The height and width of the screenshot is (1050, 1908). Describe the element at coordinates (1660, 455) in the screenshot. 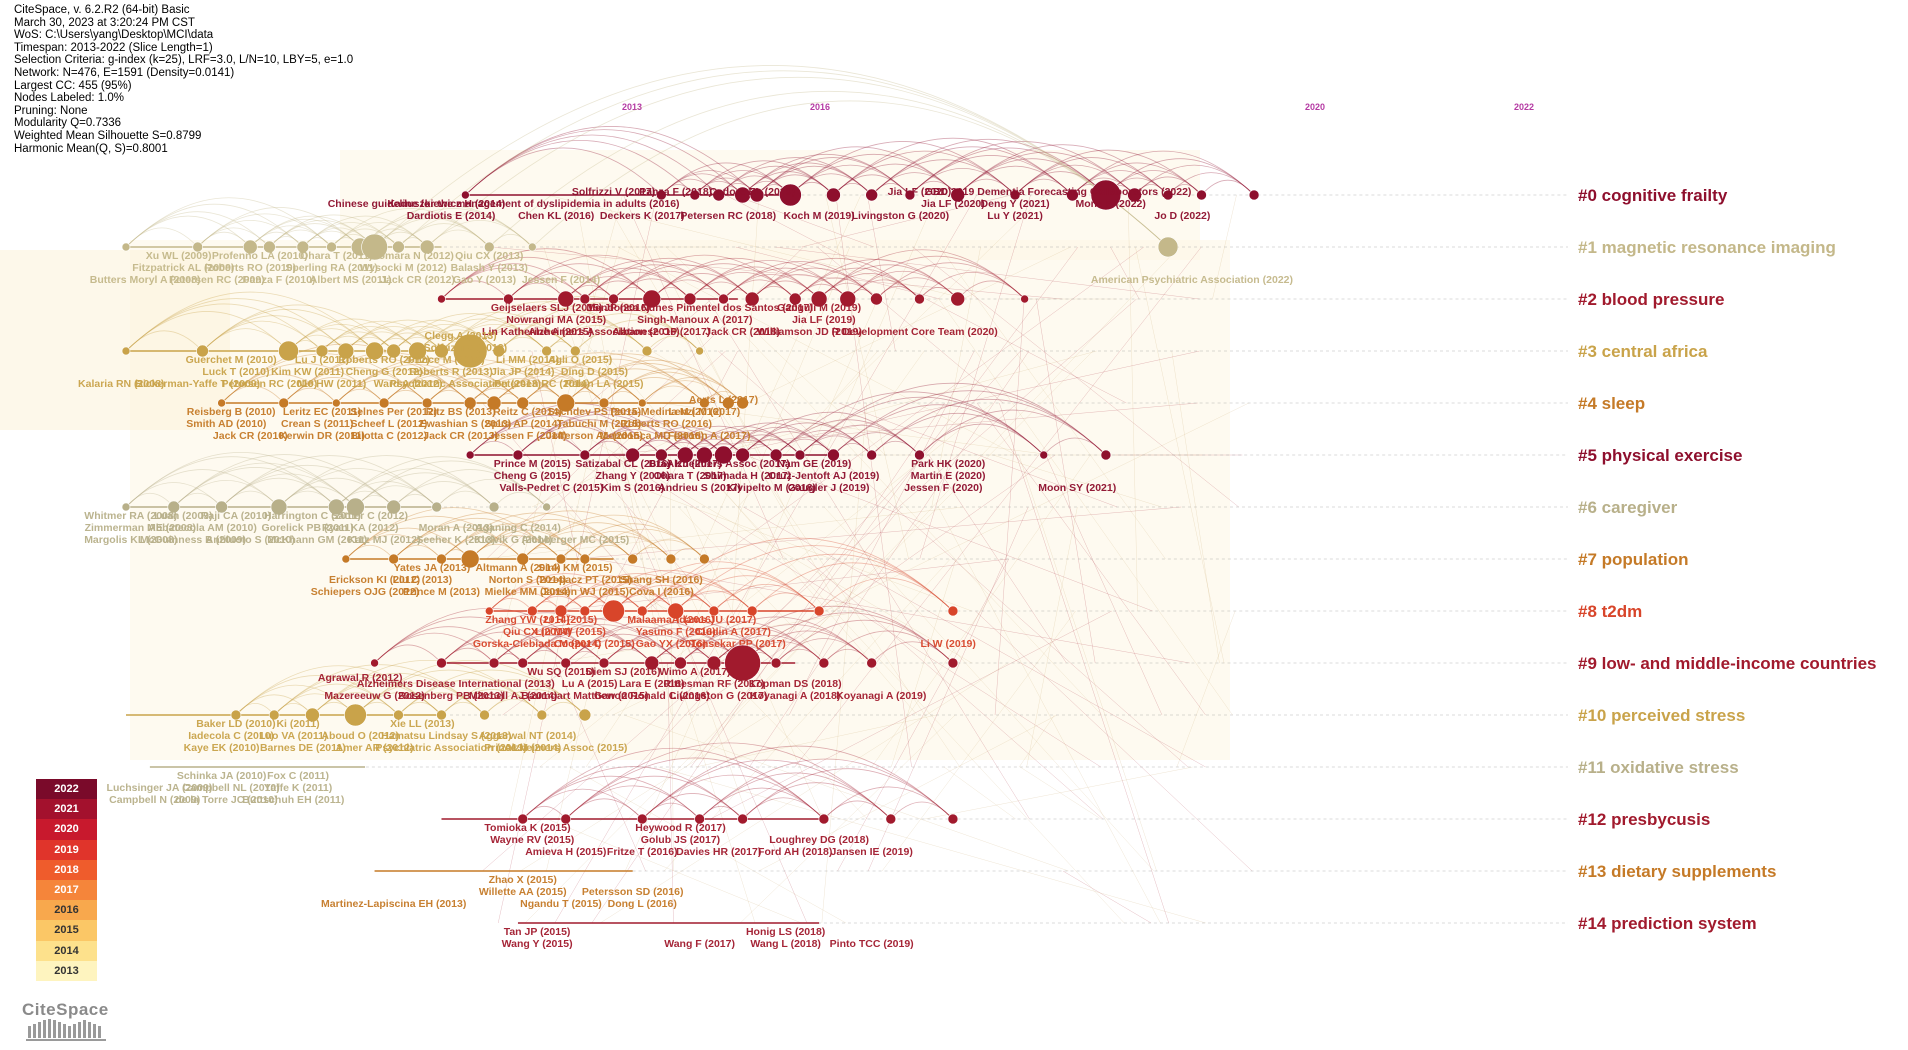

I see `cluster-label: #5 physical exercise` at that location.